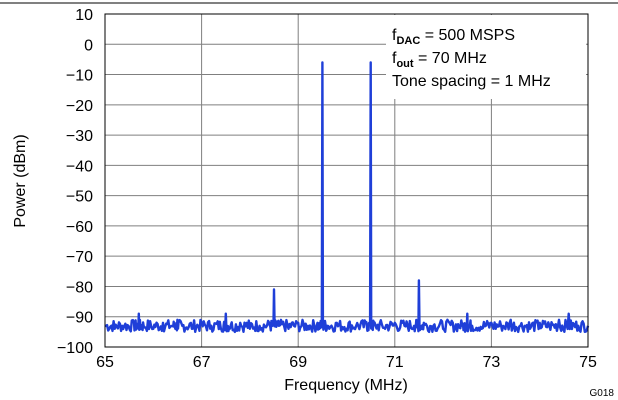 Image resolution: width=618 pixels, height=400 pixels. Describe the element at coordinates (105, 362) in the screenshot. I see `x-tick-label: 65` at that location.